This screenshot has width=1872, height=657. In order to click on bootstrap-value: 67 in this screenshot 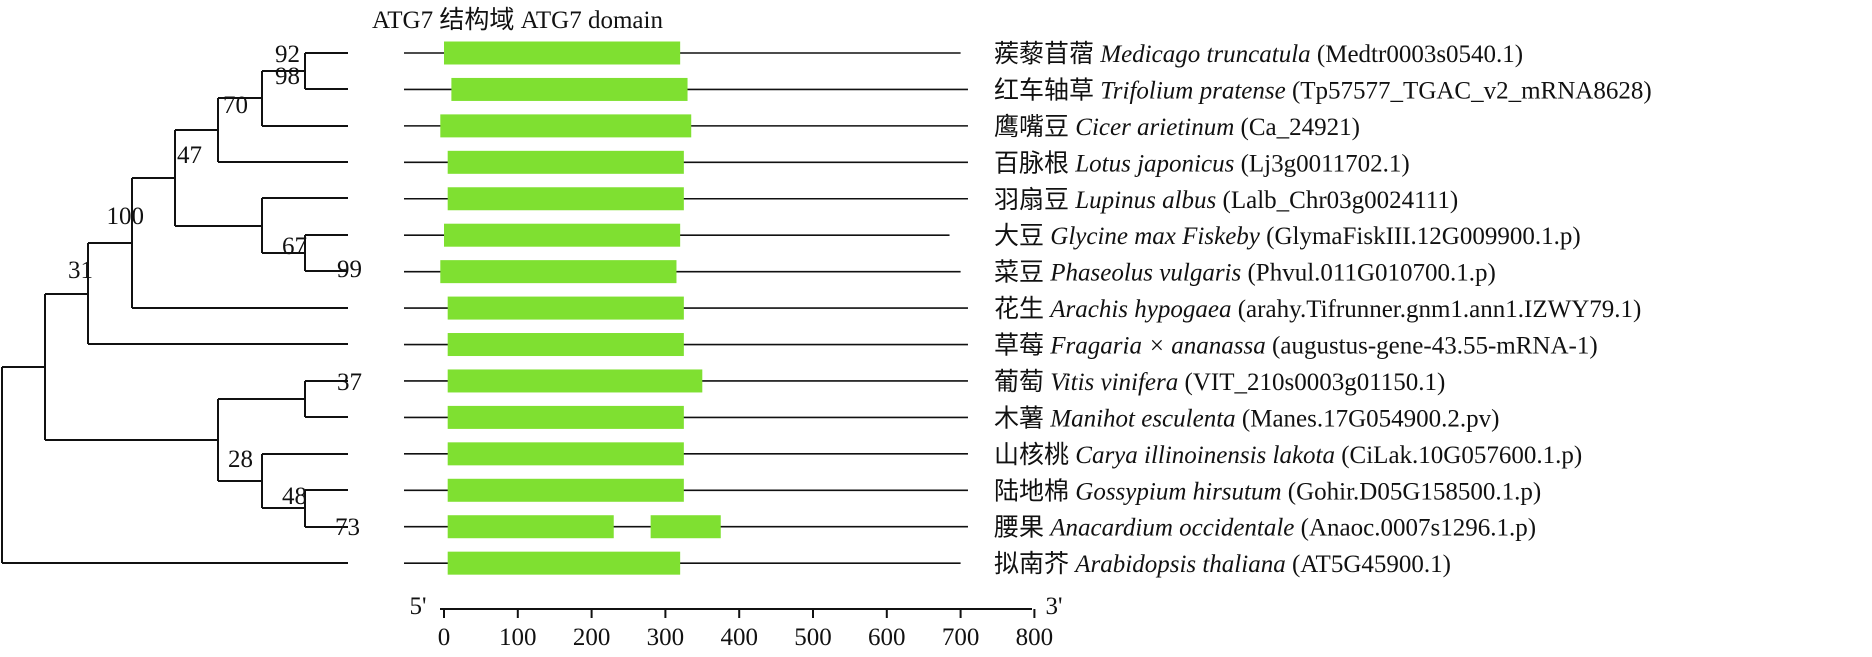, I will do `click(294, 246)`.